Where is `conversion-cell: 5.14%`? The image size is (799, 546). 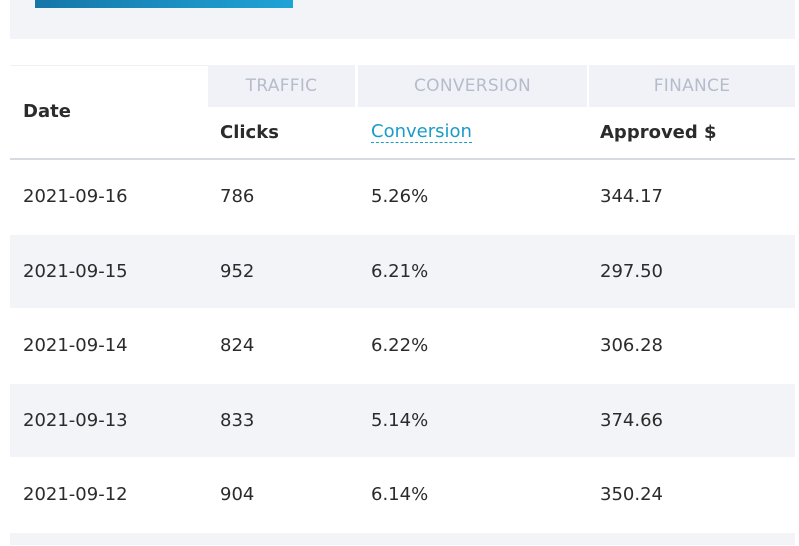 conversion-cell: 5.14% is located at coordinates (400, 420).